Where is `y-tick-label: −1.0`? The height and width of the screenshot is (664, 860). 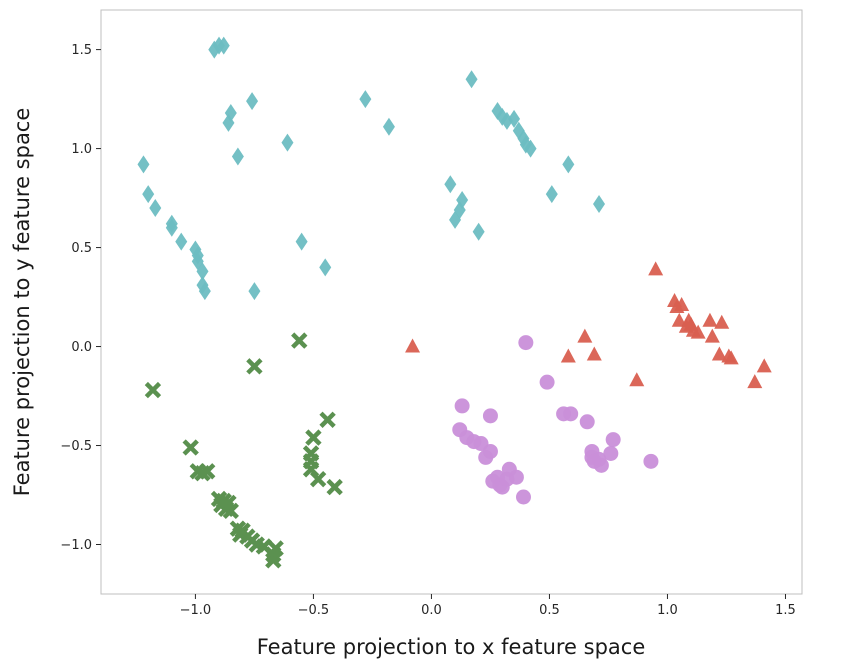 y-tick-label: −1.0 is located at coordinates (76, 545).